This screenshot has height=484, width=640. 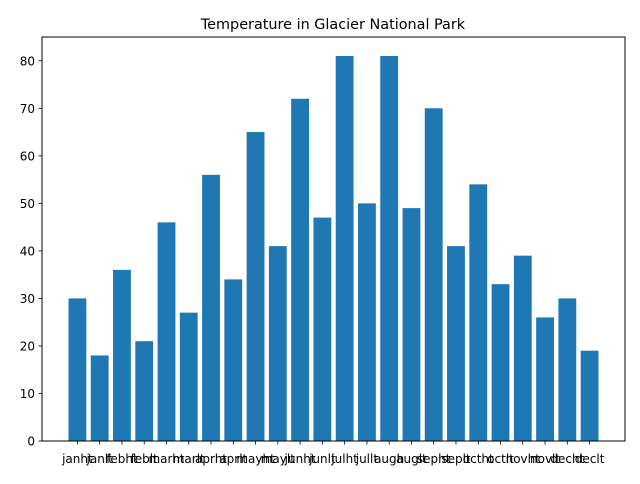 What do you see at coordinates (27, 346) in the screenshot?
I see `y-tick-label: 20` at bounding box center [27, 346].